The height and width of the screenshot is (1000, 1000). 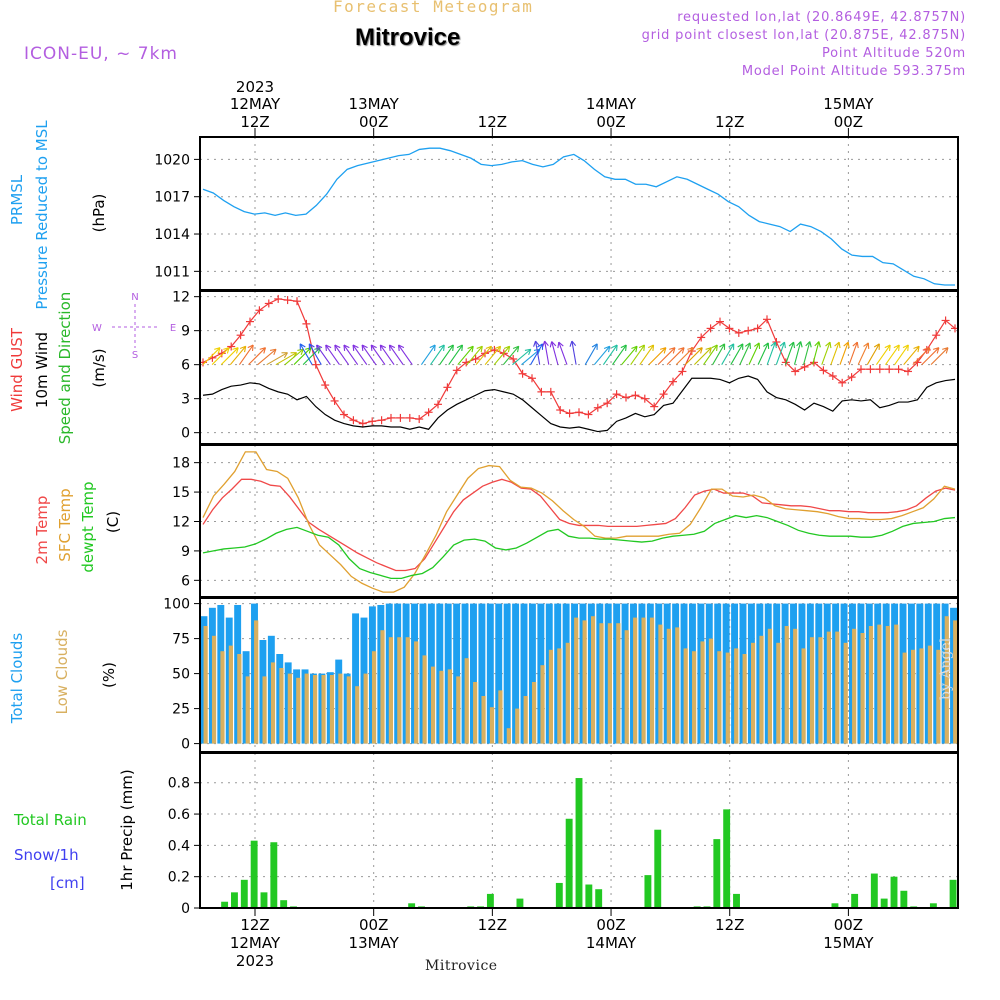 I want to click on y-tick-label: 0.8, so click(x=179, y=784).